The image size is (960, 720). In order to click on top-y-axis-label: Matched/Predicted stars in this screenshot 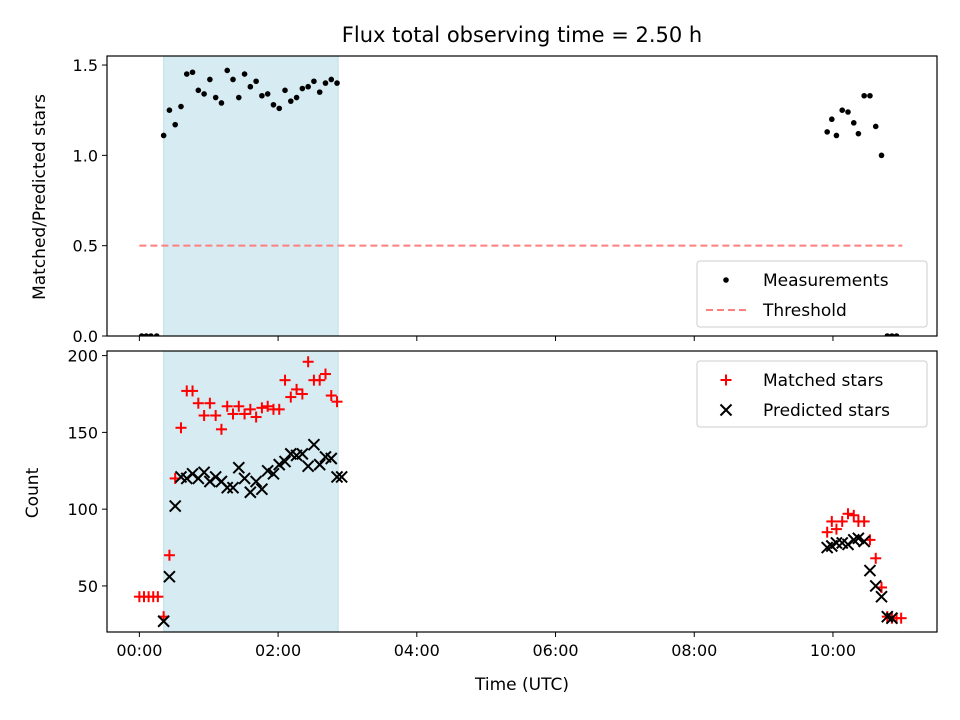, I will do `click(40, 197)`.